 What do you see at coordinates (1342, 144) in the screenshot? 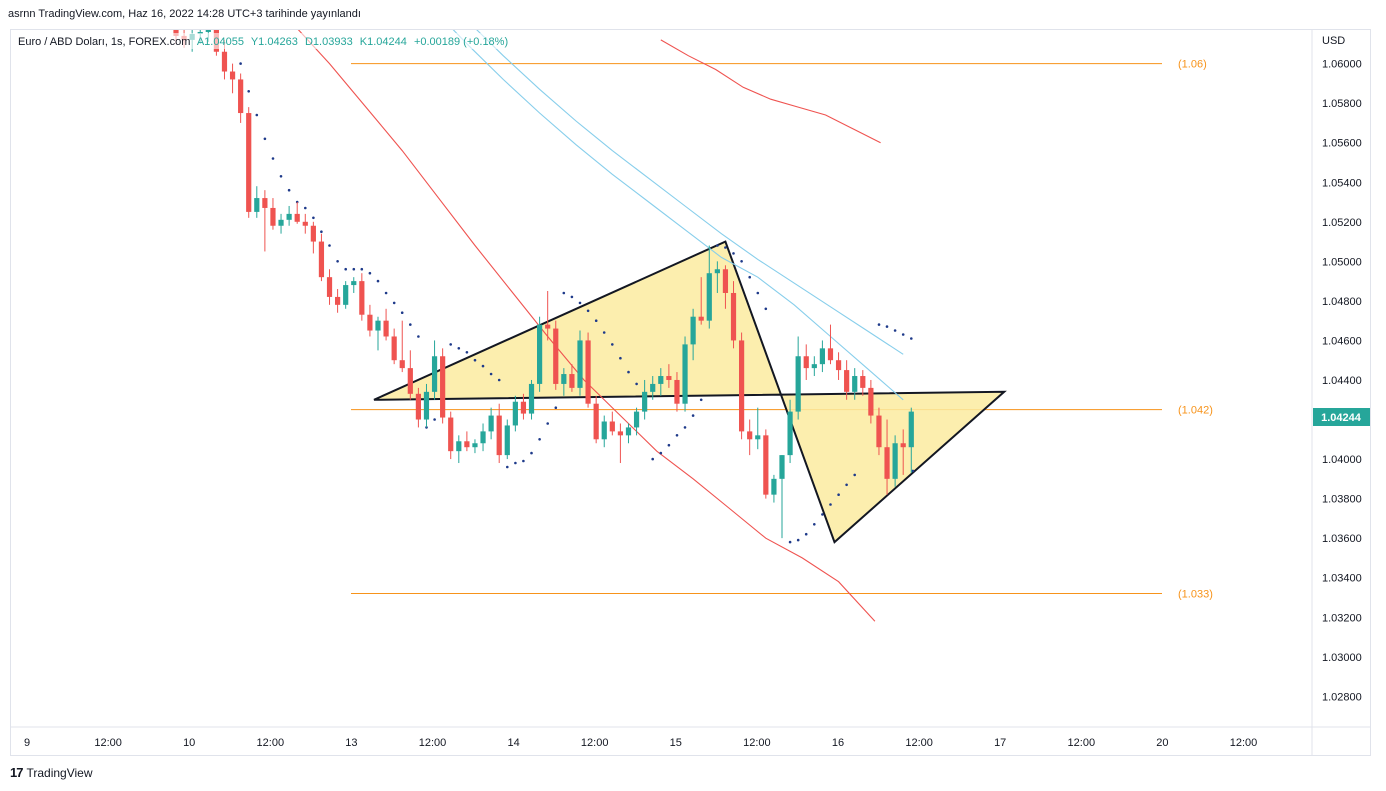
I see `price-tick-2: 1.05600` at bounding box center [1342, 144].